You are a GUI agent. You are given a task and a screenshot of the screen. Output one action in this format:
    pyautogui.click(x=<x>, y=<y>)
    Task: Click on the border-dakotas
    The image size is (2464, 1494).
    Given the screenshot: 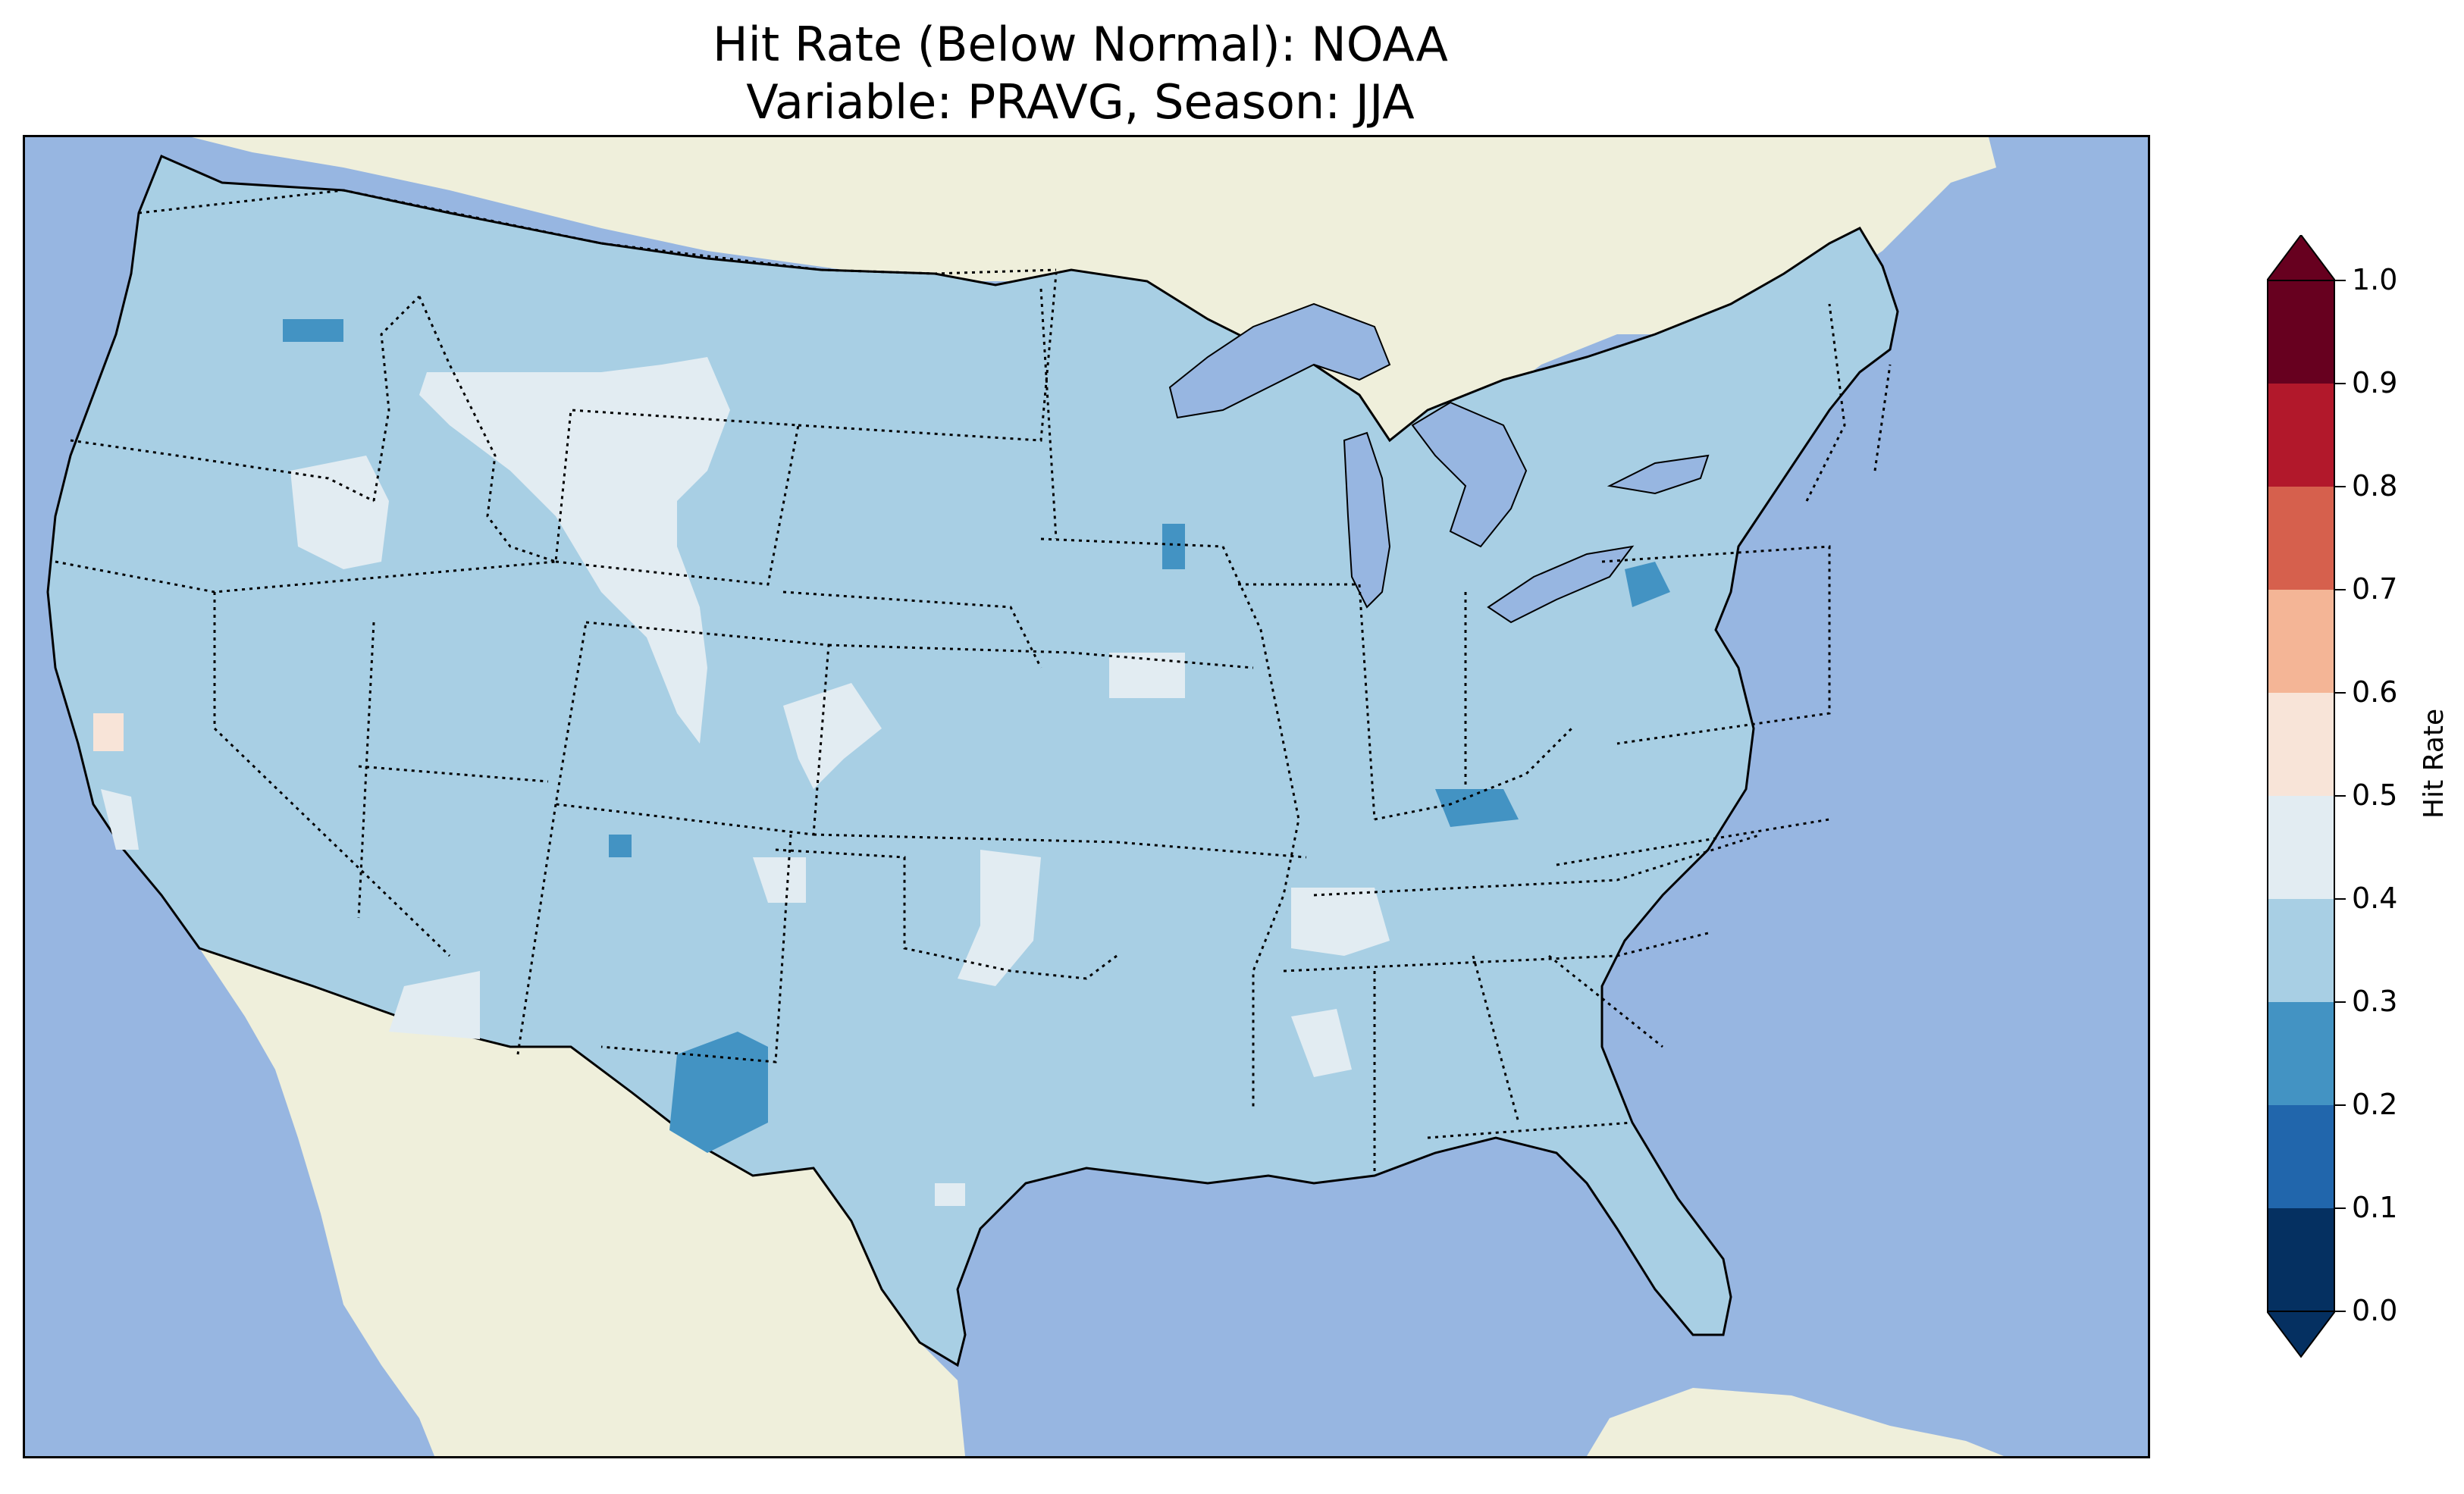 What is the action you would take?
    pyautogui.click(x=928, y=357)
    